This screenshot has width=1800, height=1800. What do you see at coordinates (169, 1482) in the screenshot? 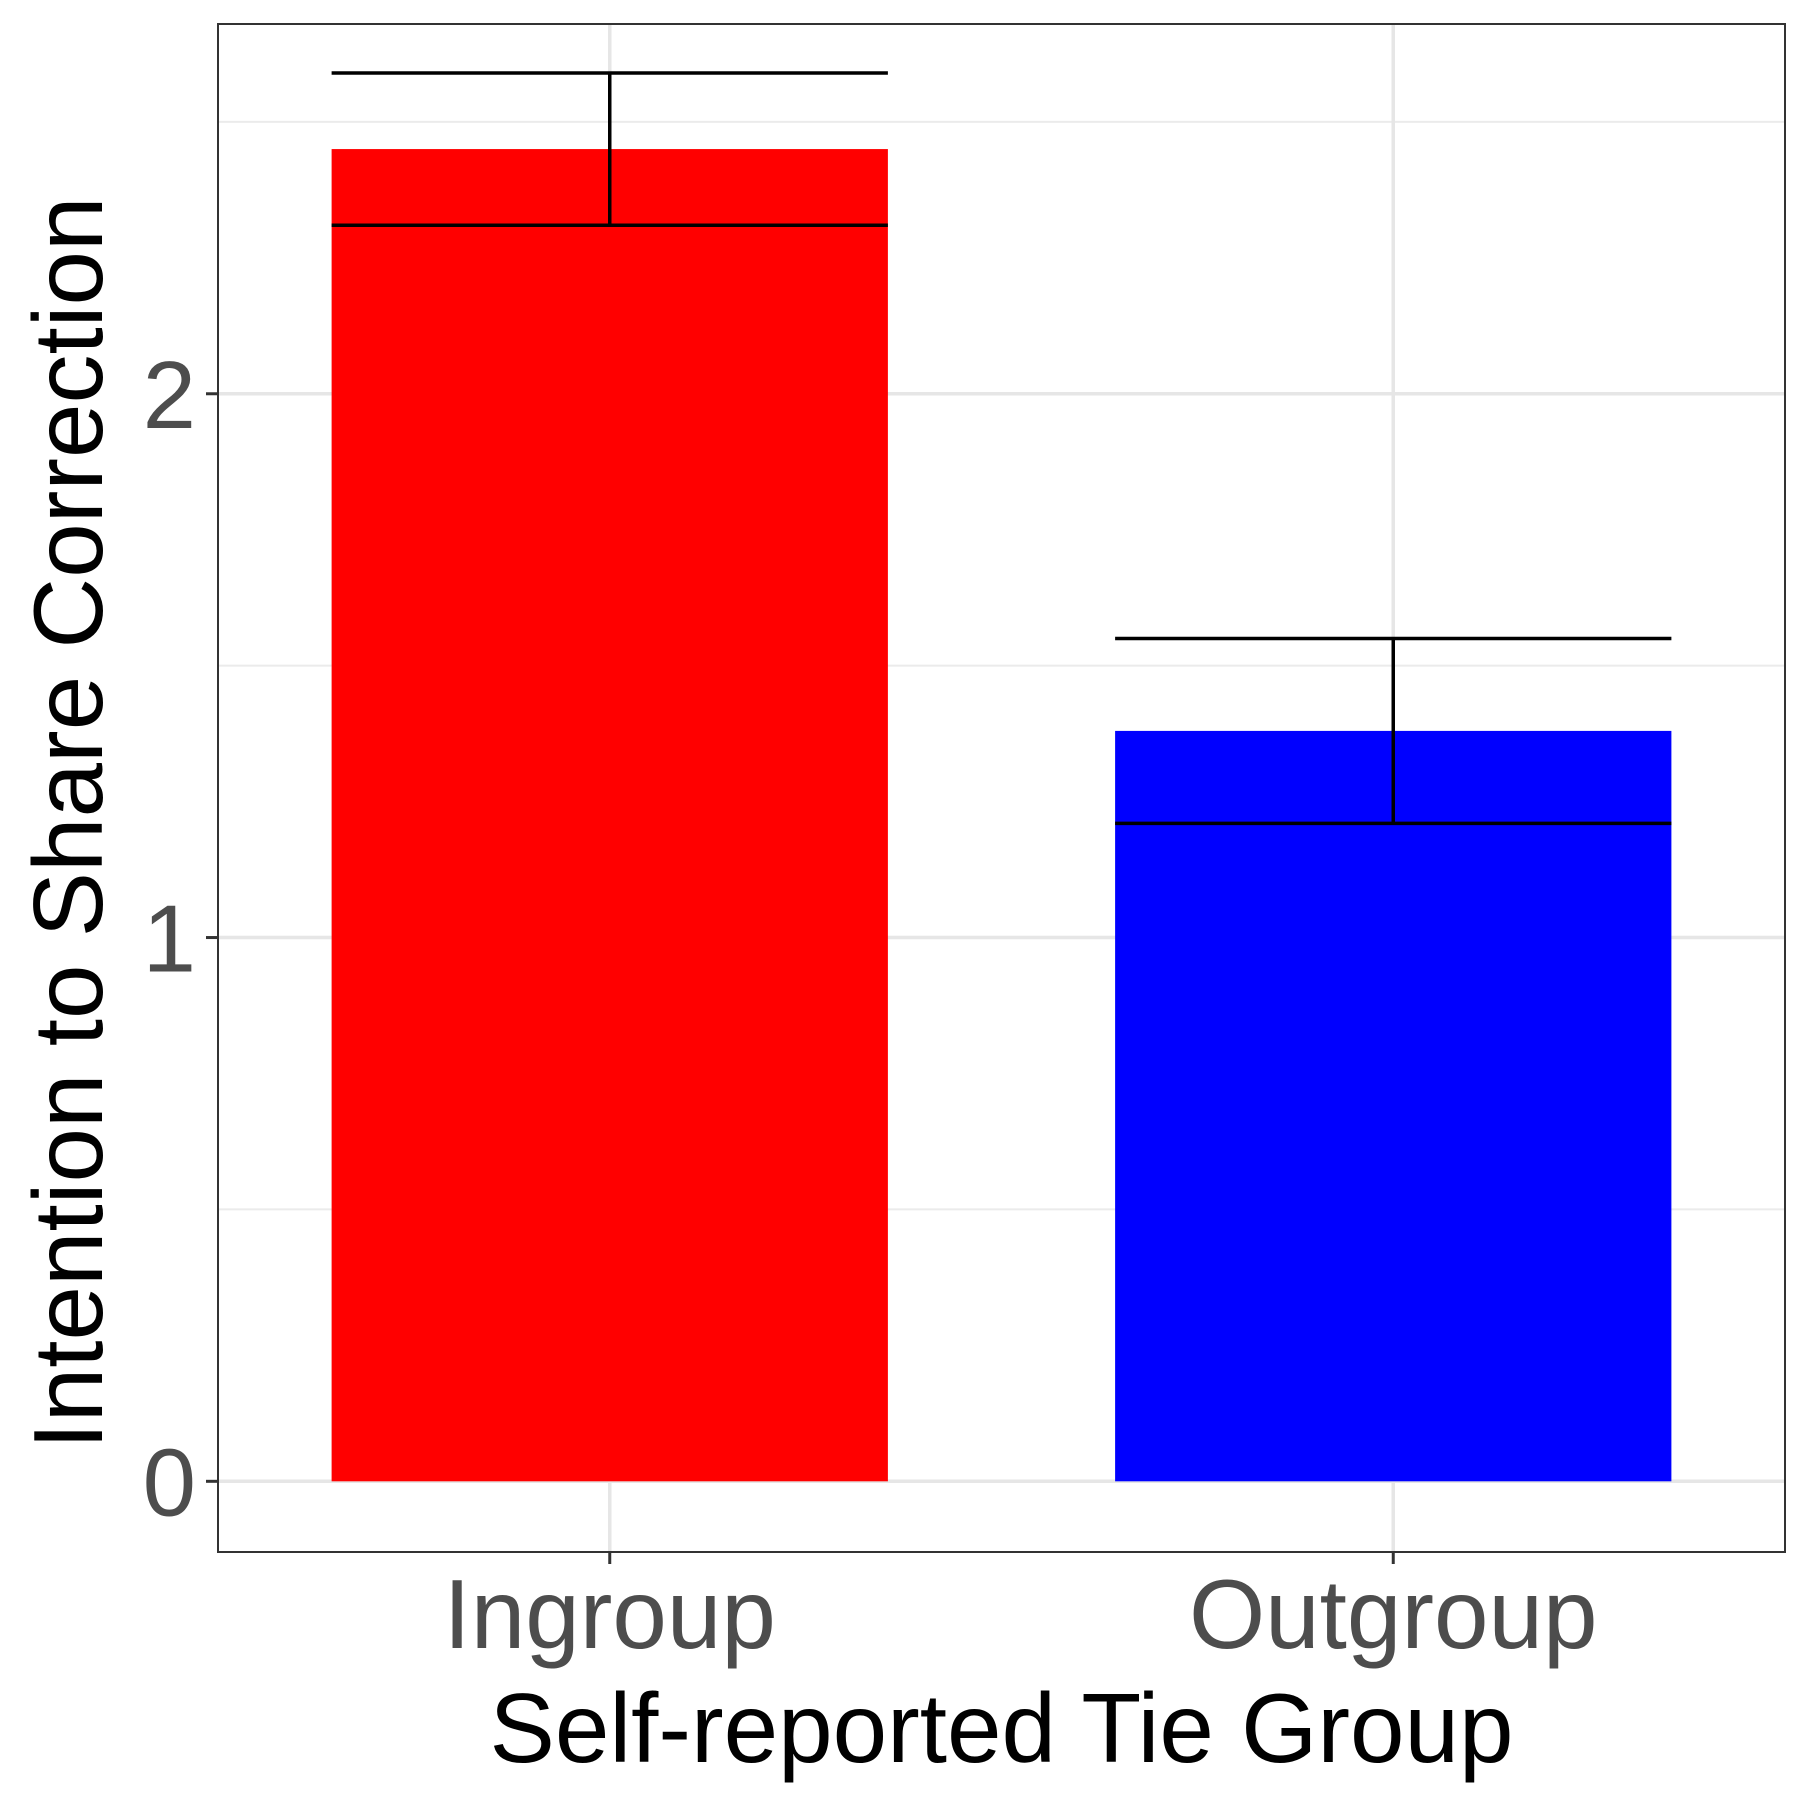
I see `y-tick-label: 0` at bounding box center [169, 1482].